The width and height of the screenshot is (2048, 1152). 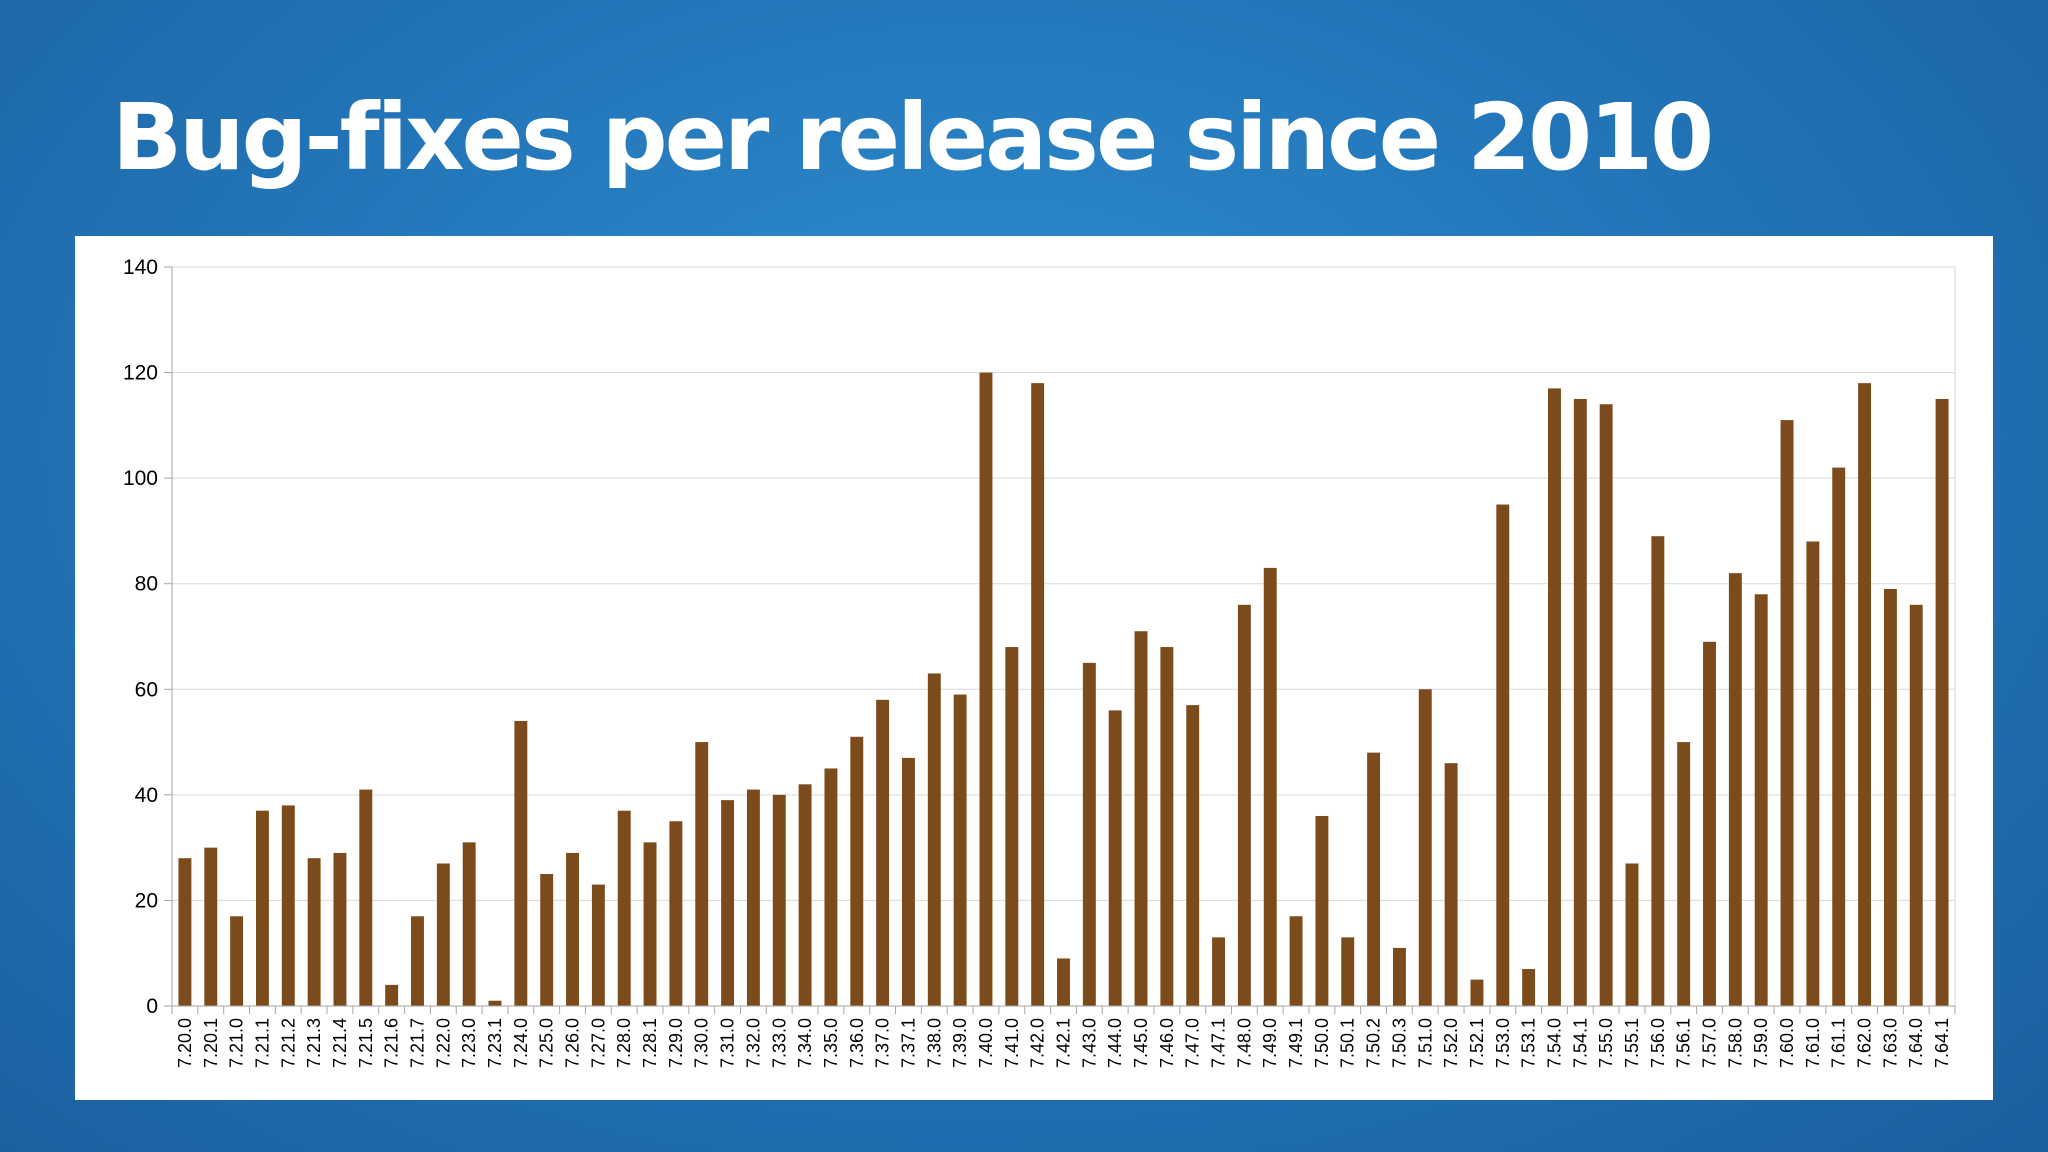 What do you see at coordinates (728, 1043) in the screenshot?
I see `x-tick-label: 7.31.0` at bounding box center [728, 1043].